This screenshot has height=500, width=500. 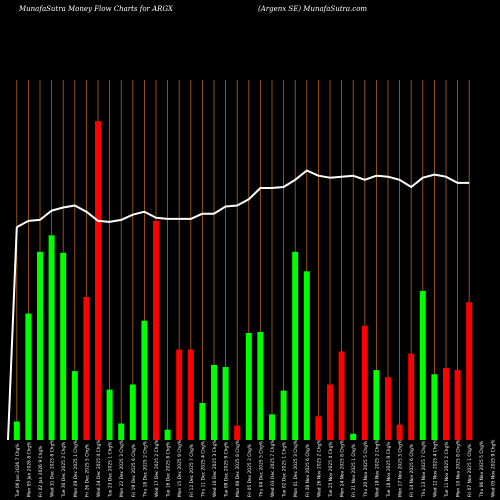 What do you see at coordinates (134, 470) in the screenshot?
I see `x-tick-label: Fri 19 Dec 2025 6 Chg%` at bounding box center [134, 470].